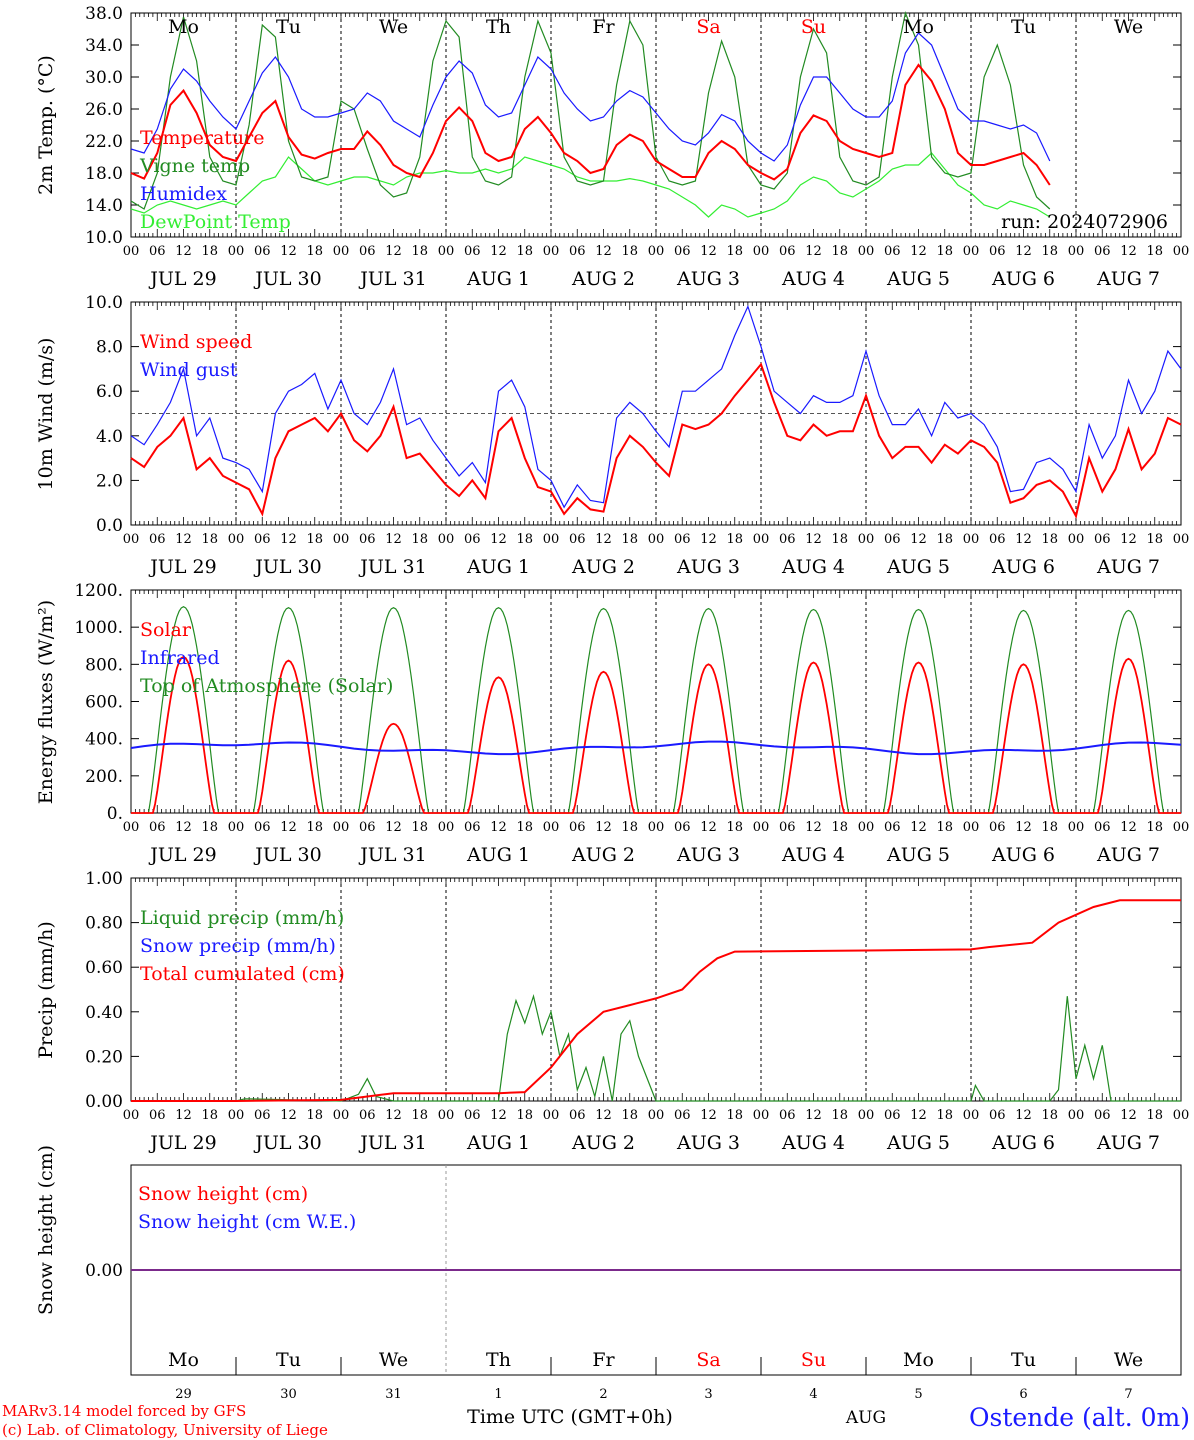 Image resolution: width=1194 pixels, height=1440 pixels. I want to click on panel-frame, so click(656, 701).